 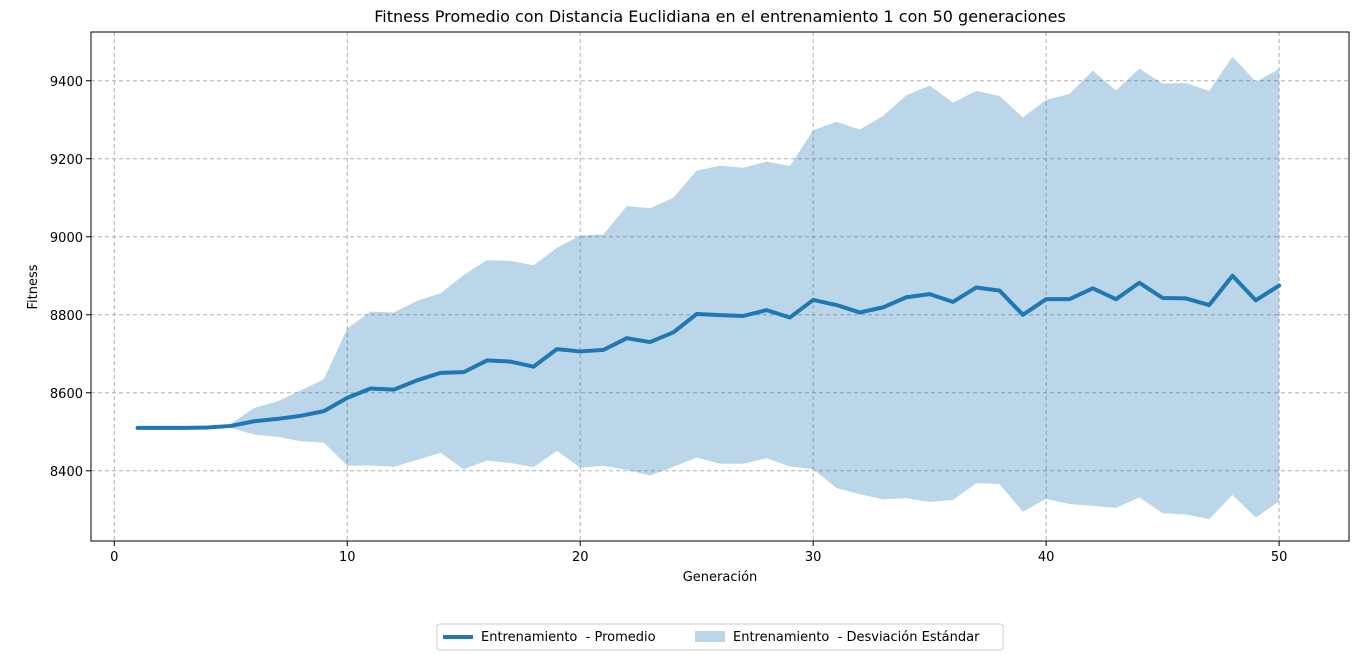 What do you see at coordinates (33, 286) in the screenshot?
I see `y-axis-label: Fitness` at bounding box center [33, 286].